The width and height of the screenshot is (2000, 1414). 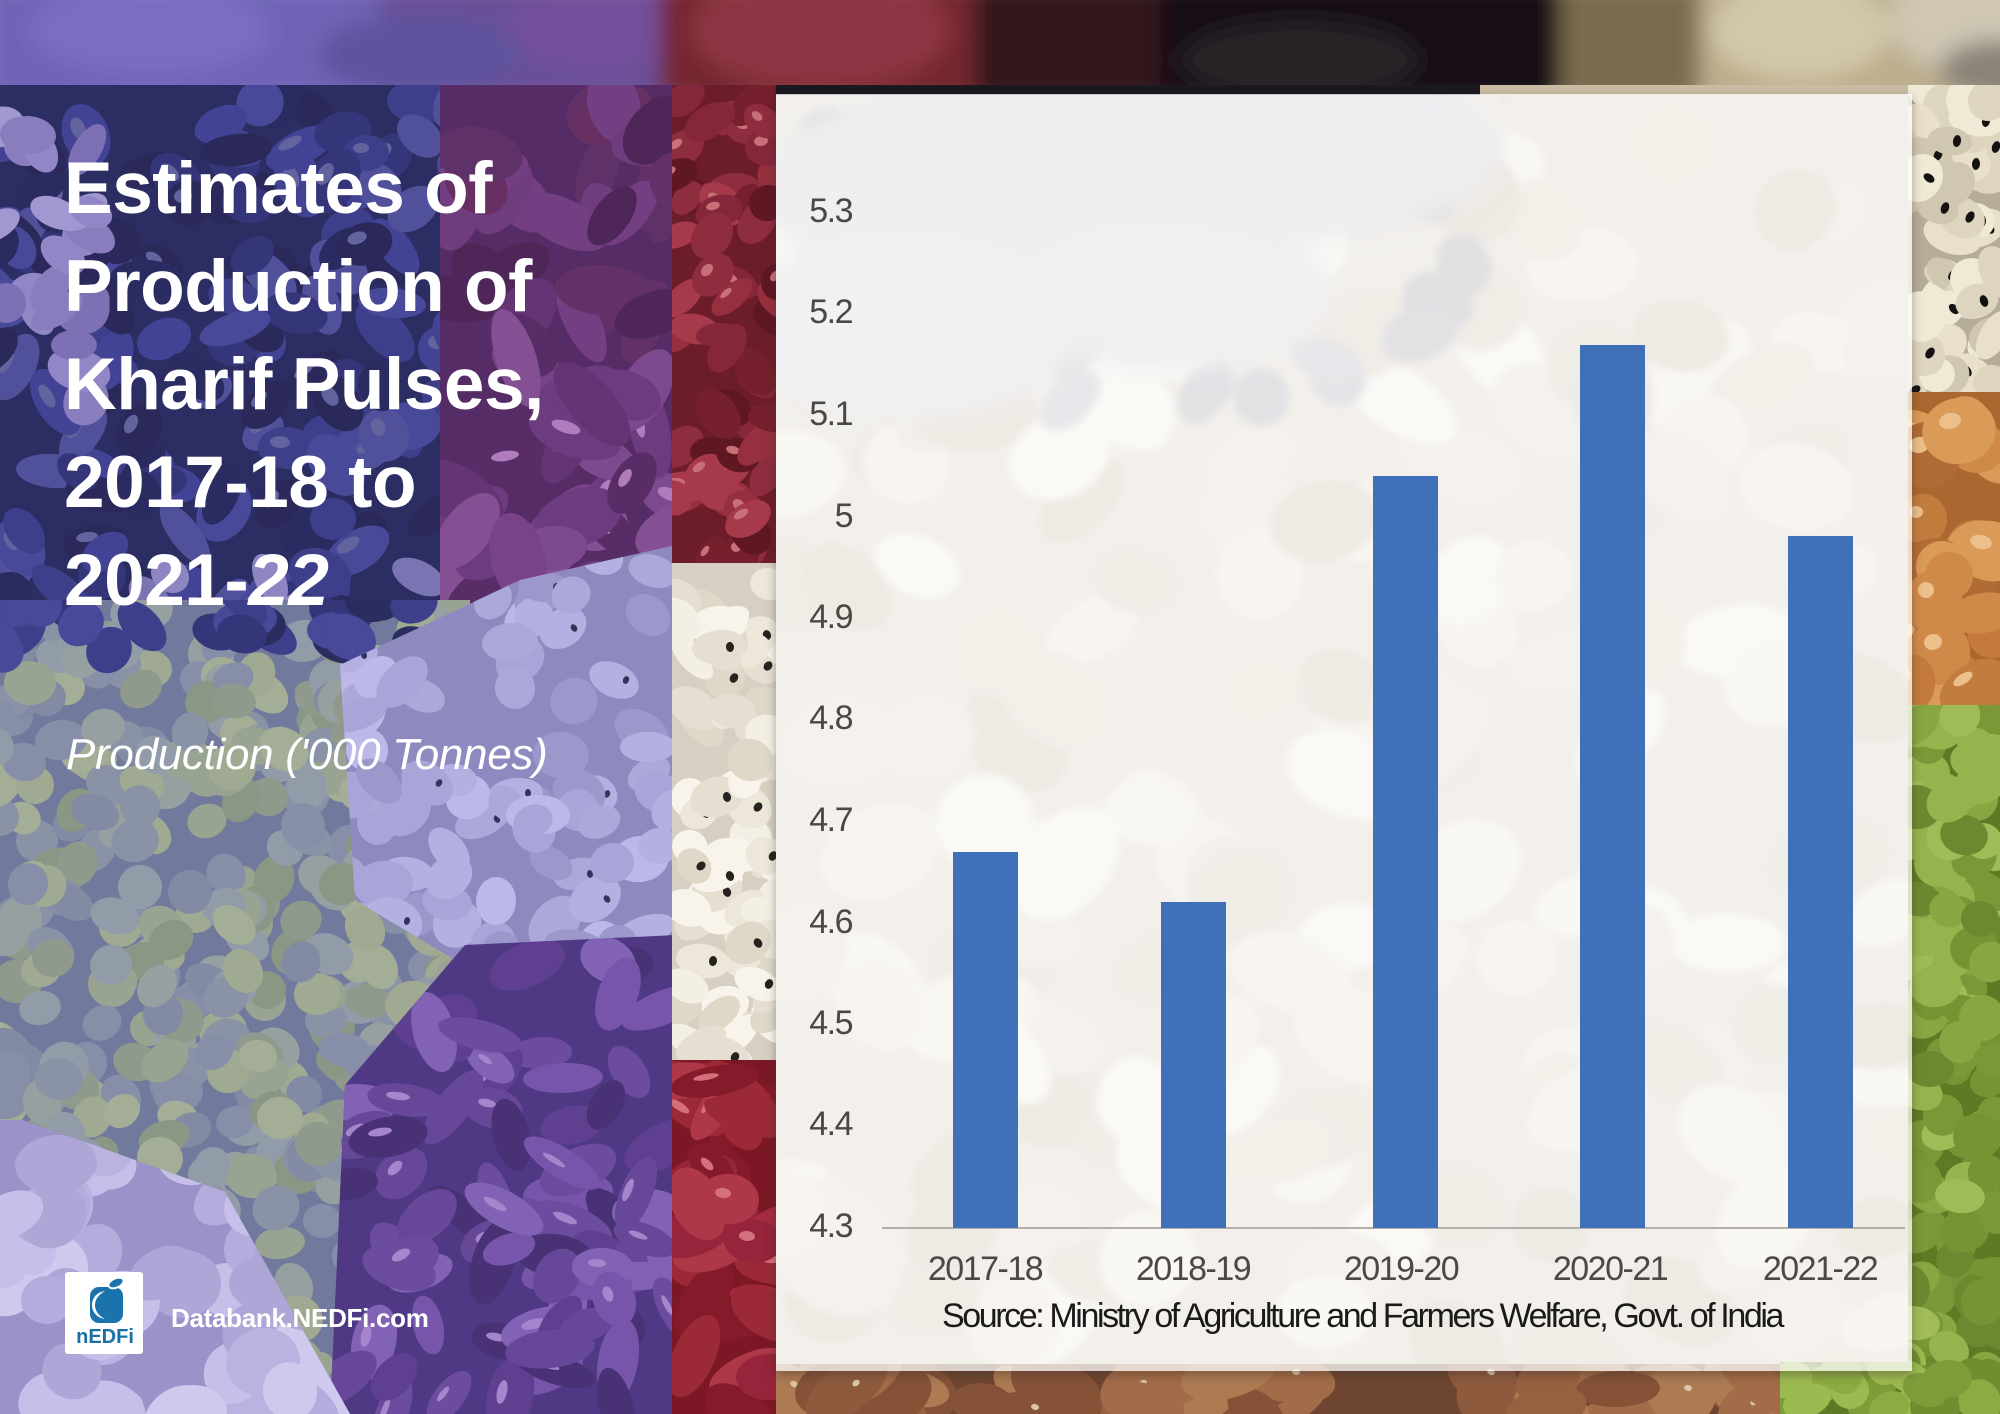 I want to click on svg-text: nEDFi, so click(x=105, y=1337).